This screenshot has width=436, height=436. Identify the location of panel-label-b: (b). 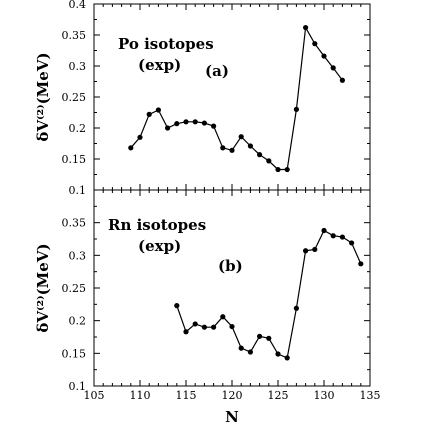
(230, 266).